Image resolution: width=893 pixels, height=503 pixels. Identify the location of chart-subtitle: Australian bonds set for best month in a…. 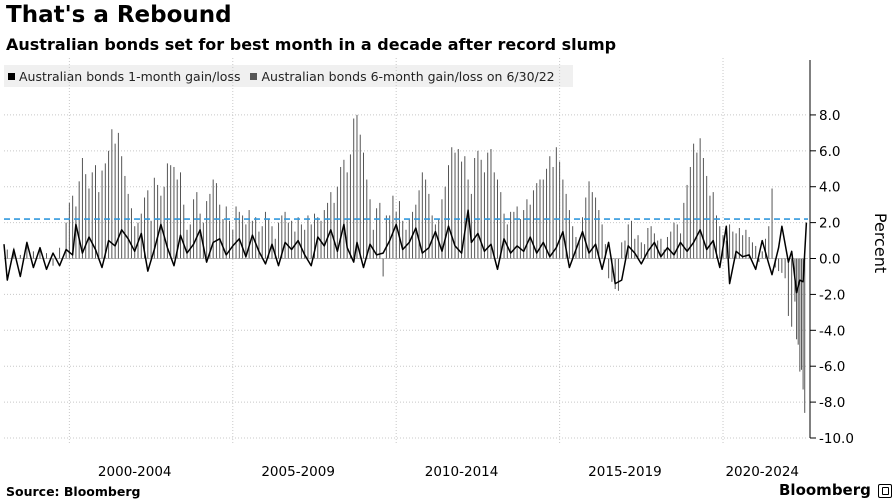
(311, 44).